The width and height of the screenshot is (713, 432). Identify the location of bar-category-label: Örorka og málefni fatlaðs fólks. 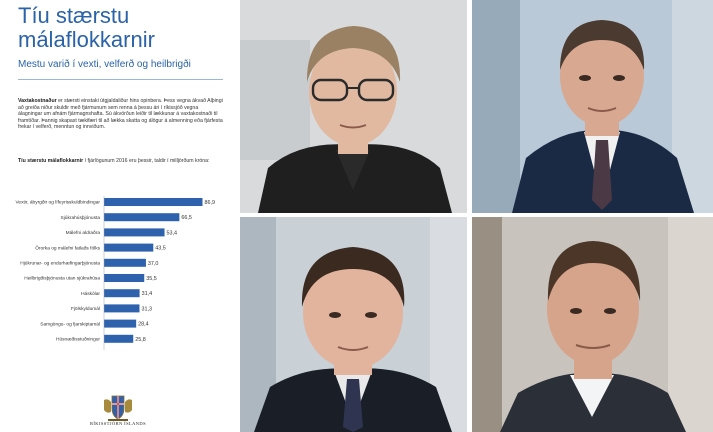
(67, 247).